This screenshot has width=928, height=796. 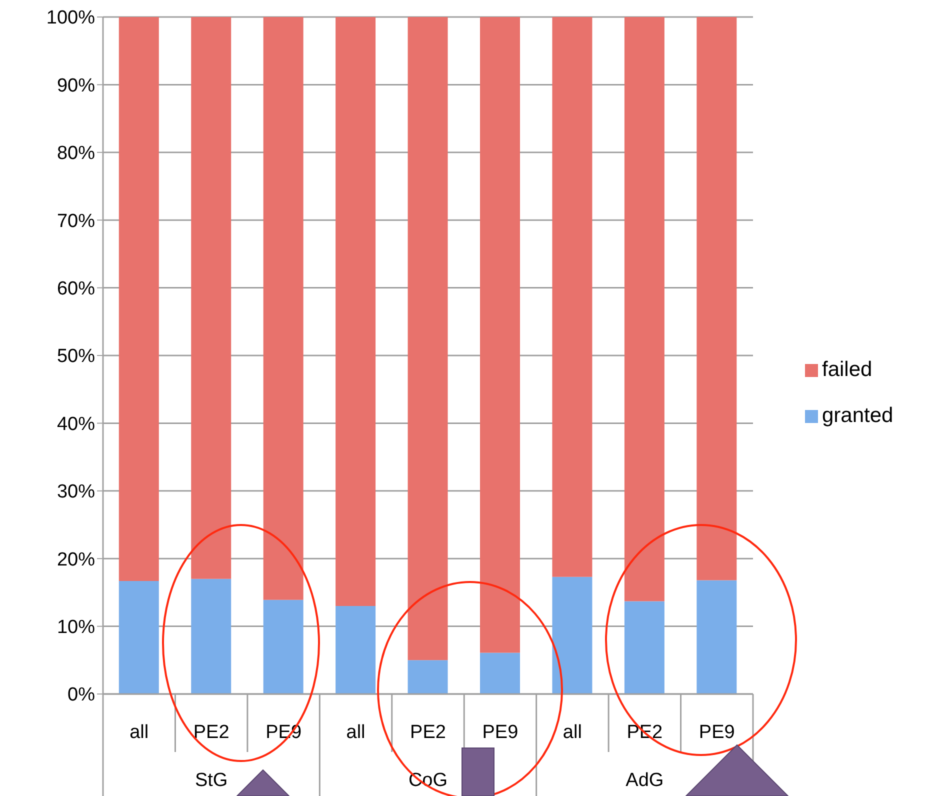 I want to click on y-tick-label: 90%, so click(x=76, y=85).